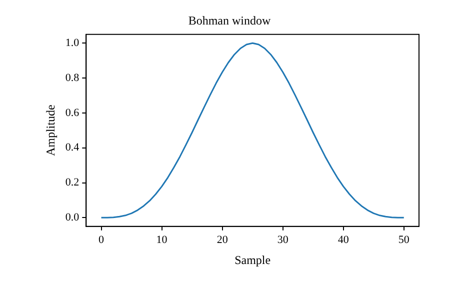  What do you see at coordinates (101, 240) in the screenshot?
I see `x-tick-label: 0` at bounding box center [101, 240].